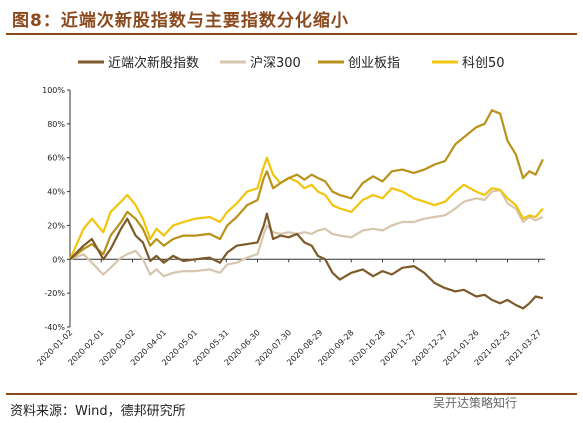 The height and width of the screenshot is (423, 583). What do you see at coordinates (374, 63) in the screenshot?
I see `legend-label-2: 创业板指` at bounding box center [374, 63].